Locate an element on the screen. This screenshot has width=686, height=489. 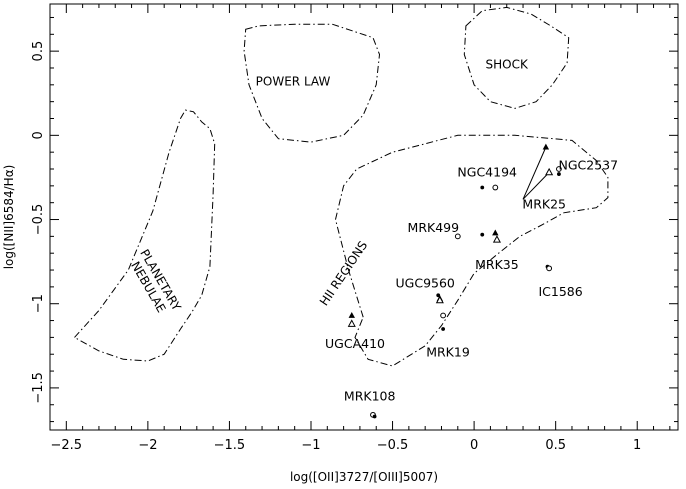
x-tick-label: 0 is located at coordinates (474, 445).